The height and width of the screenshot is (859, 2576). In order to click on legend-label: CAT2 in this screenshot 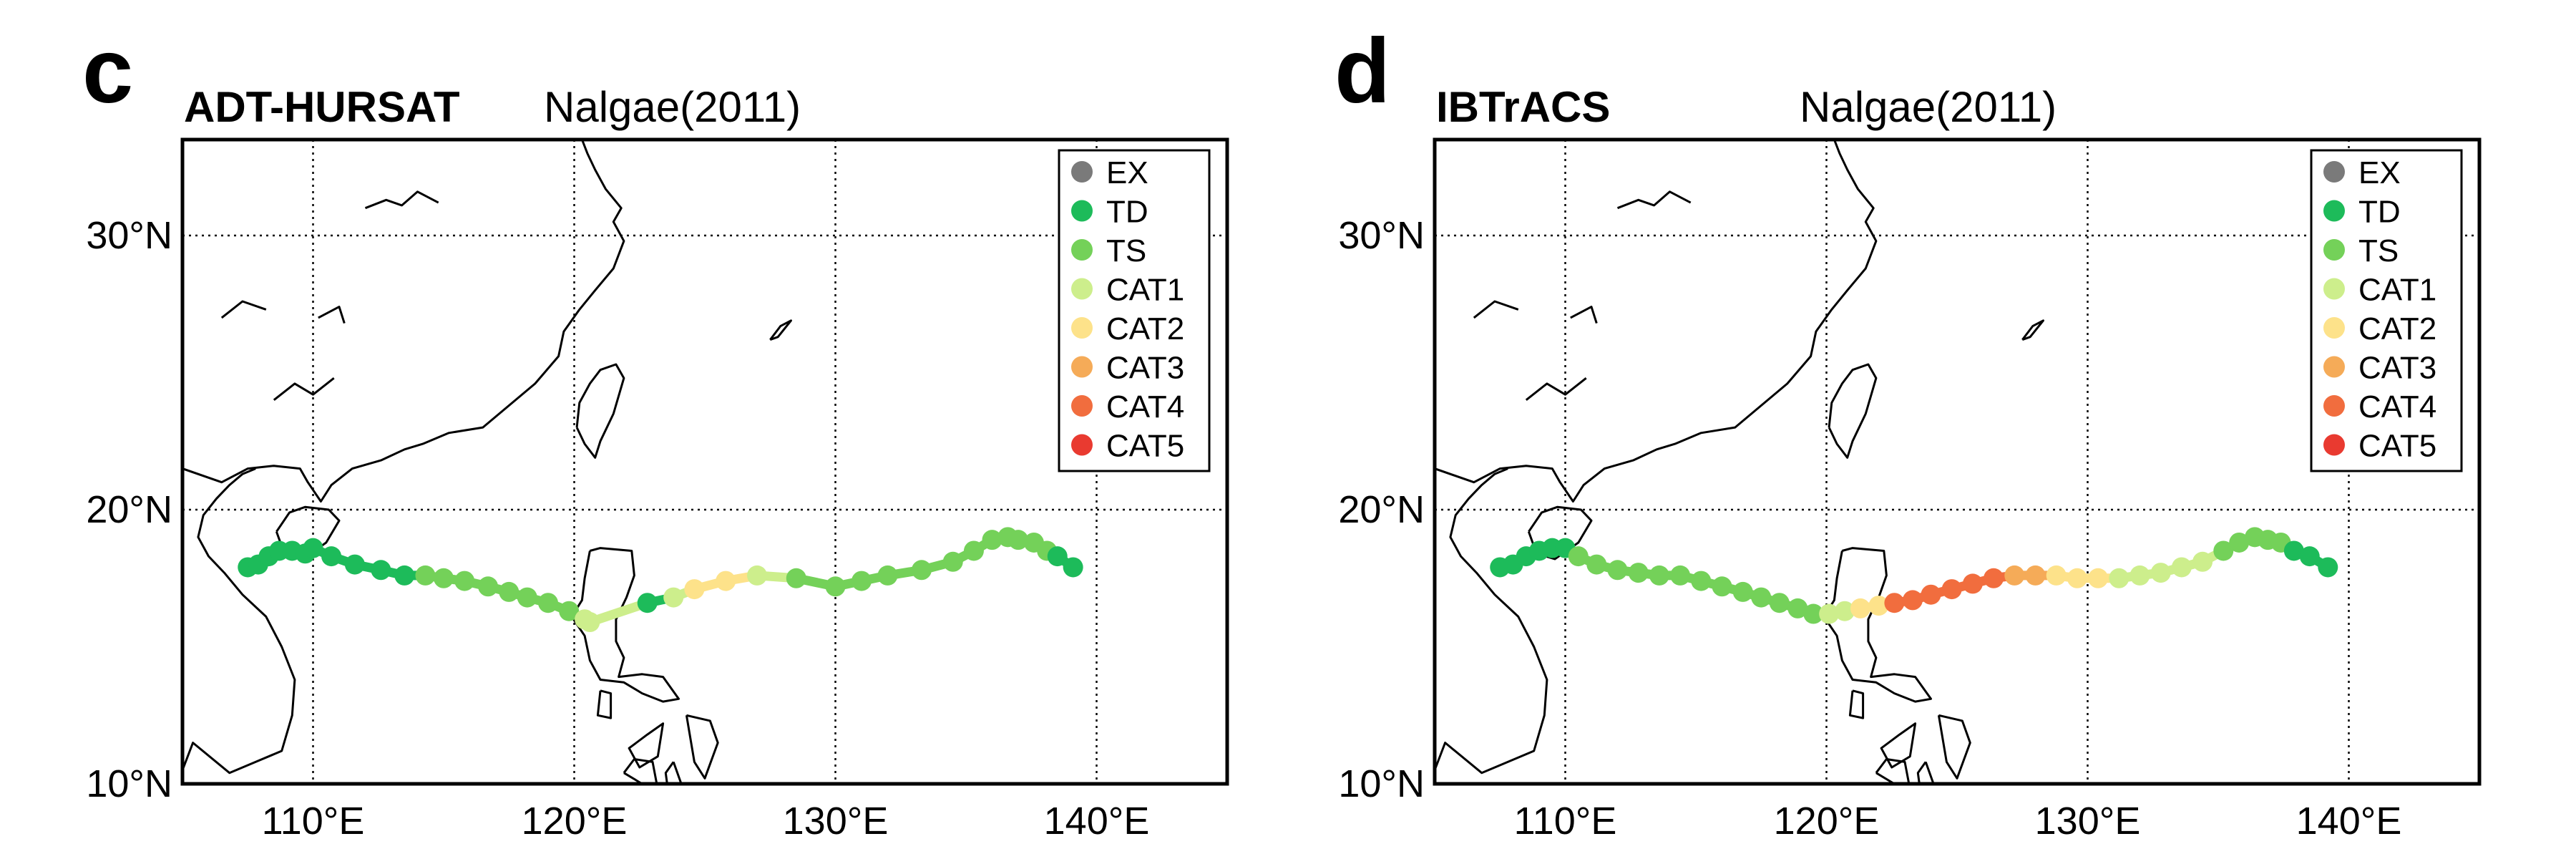, I will do `click(1145, 328)`.